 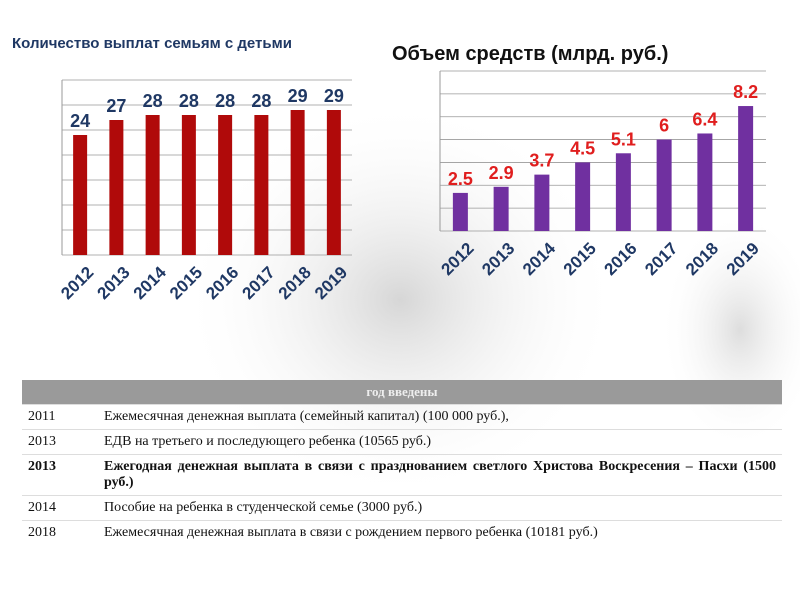 What do you see at coordinates (745, 92) in the screenshot?
I see `data-label: 8.2` at bounding box center [745, 92].